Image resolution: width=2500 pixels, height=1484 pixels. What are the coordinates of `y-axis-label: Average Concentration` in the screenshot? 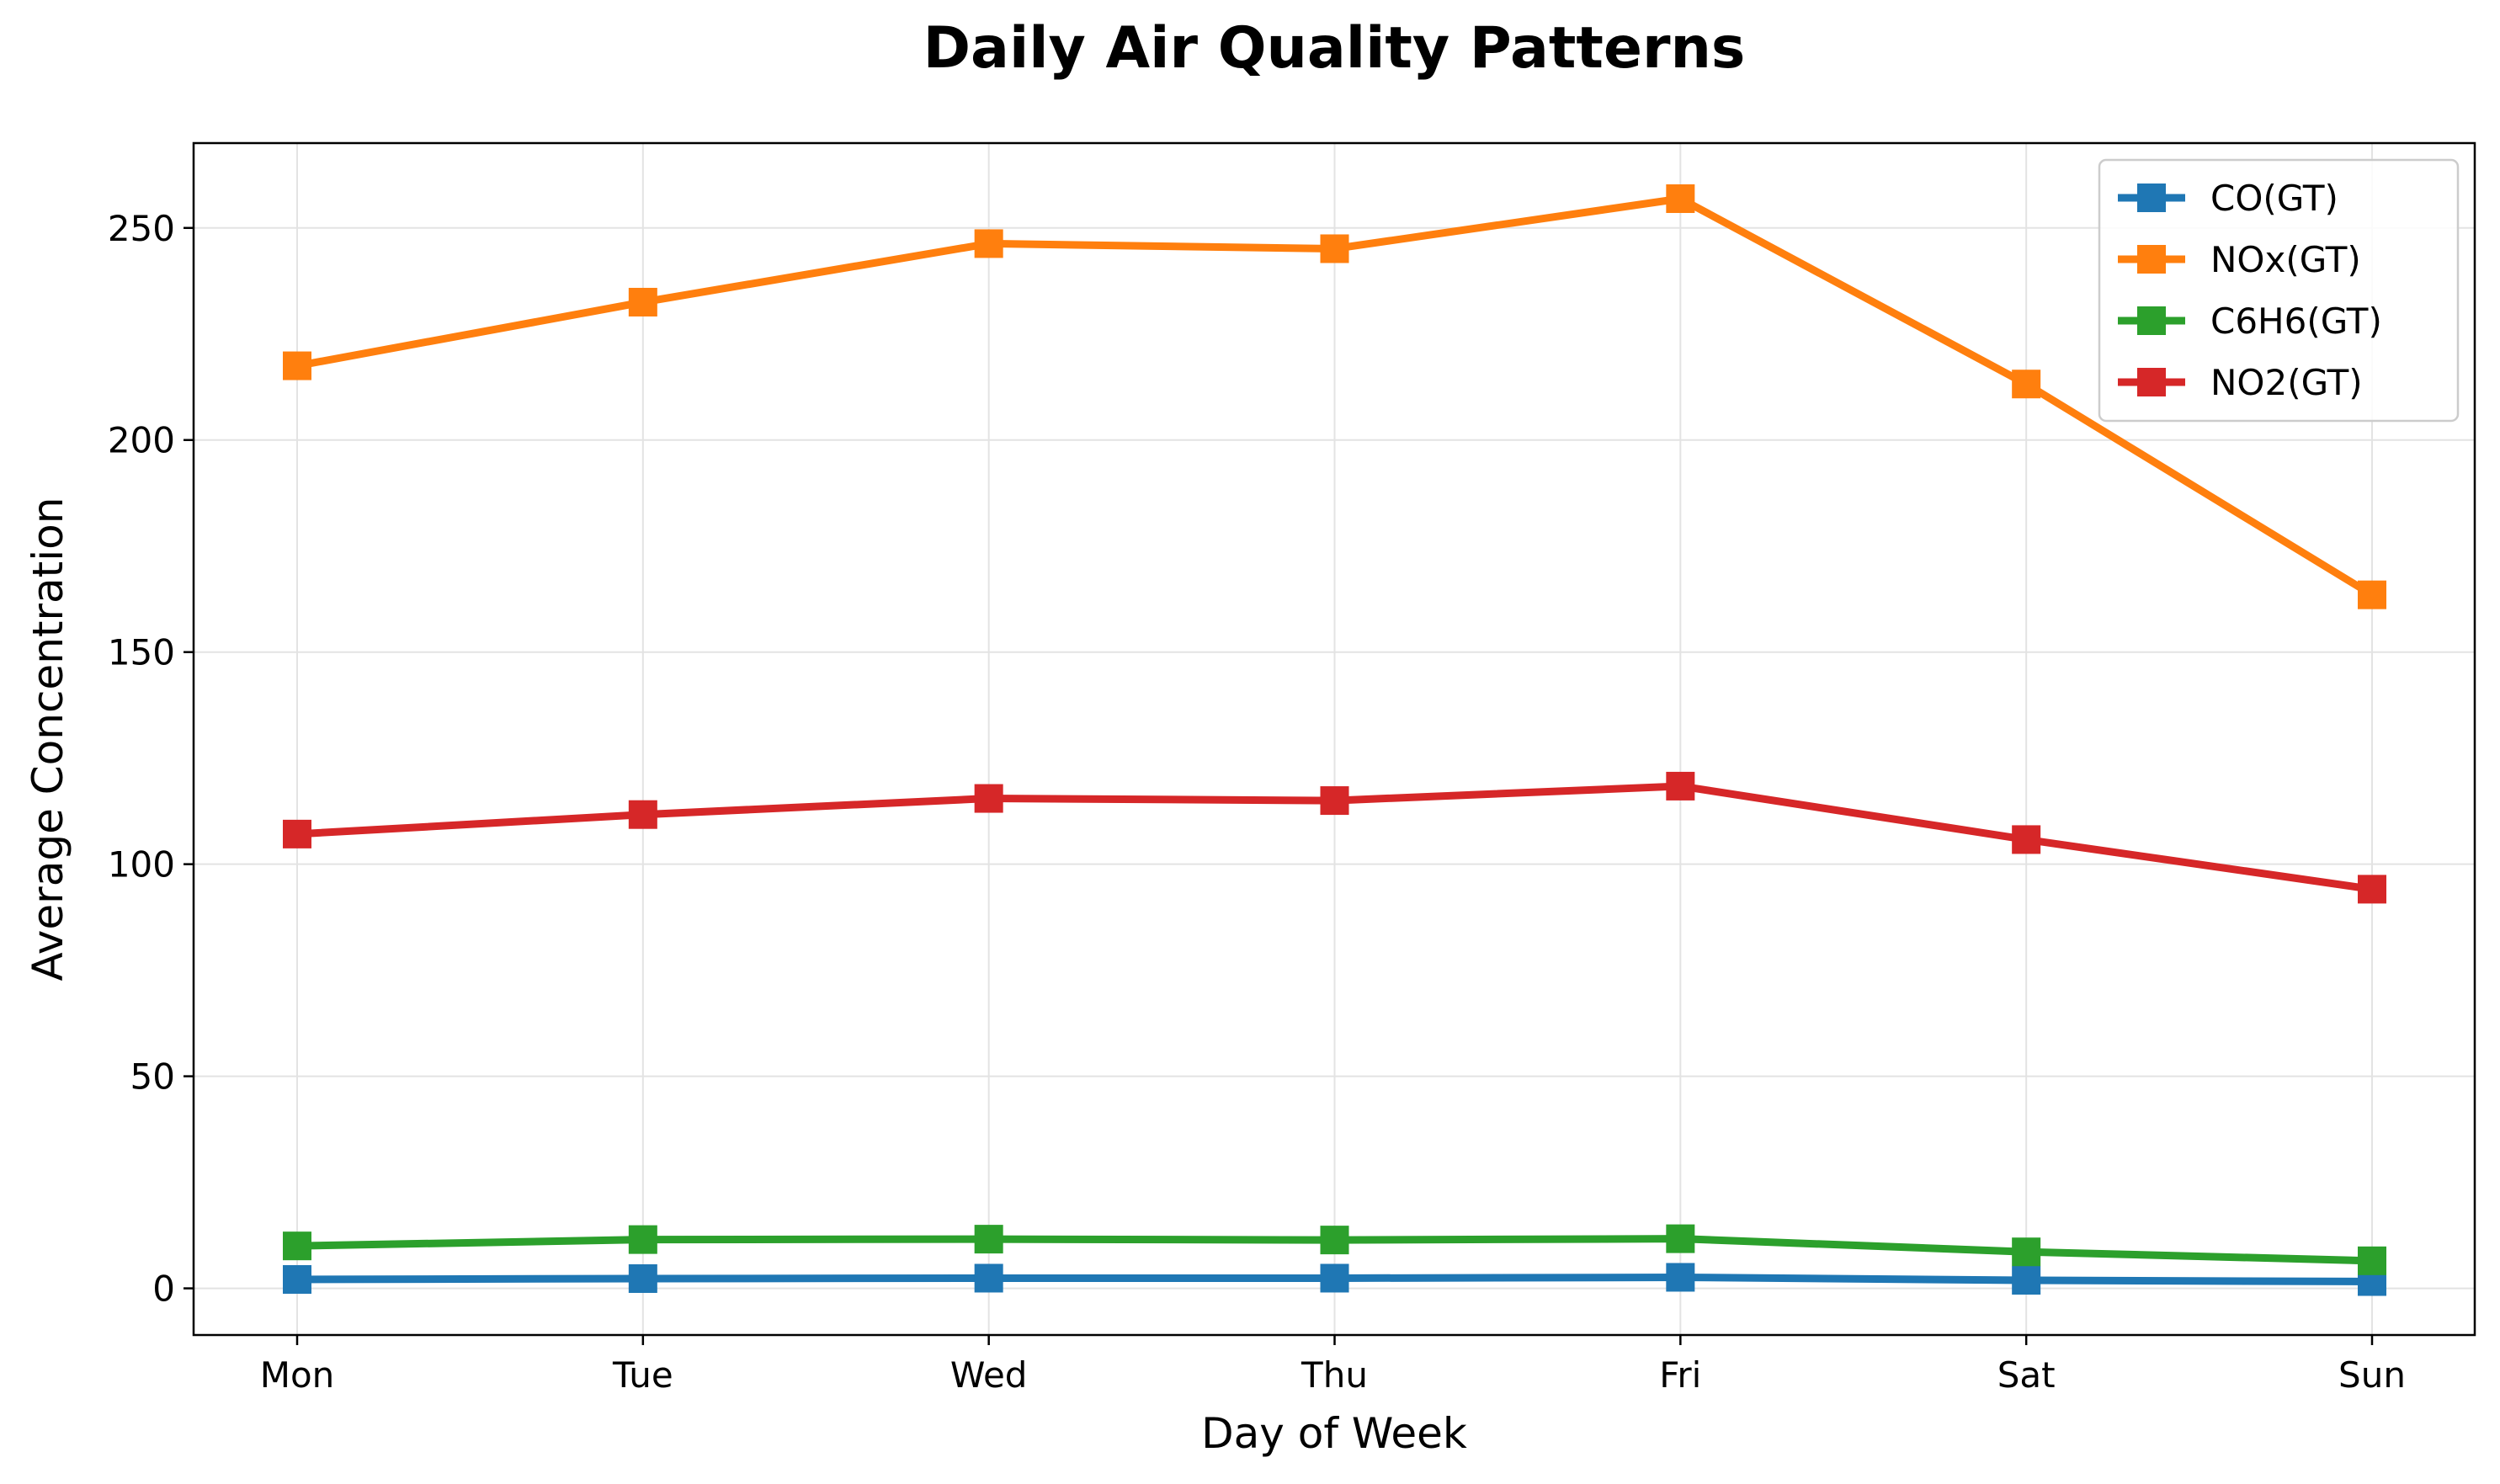 It's located at (48, 739).